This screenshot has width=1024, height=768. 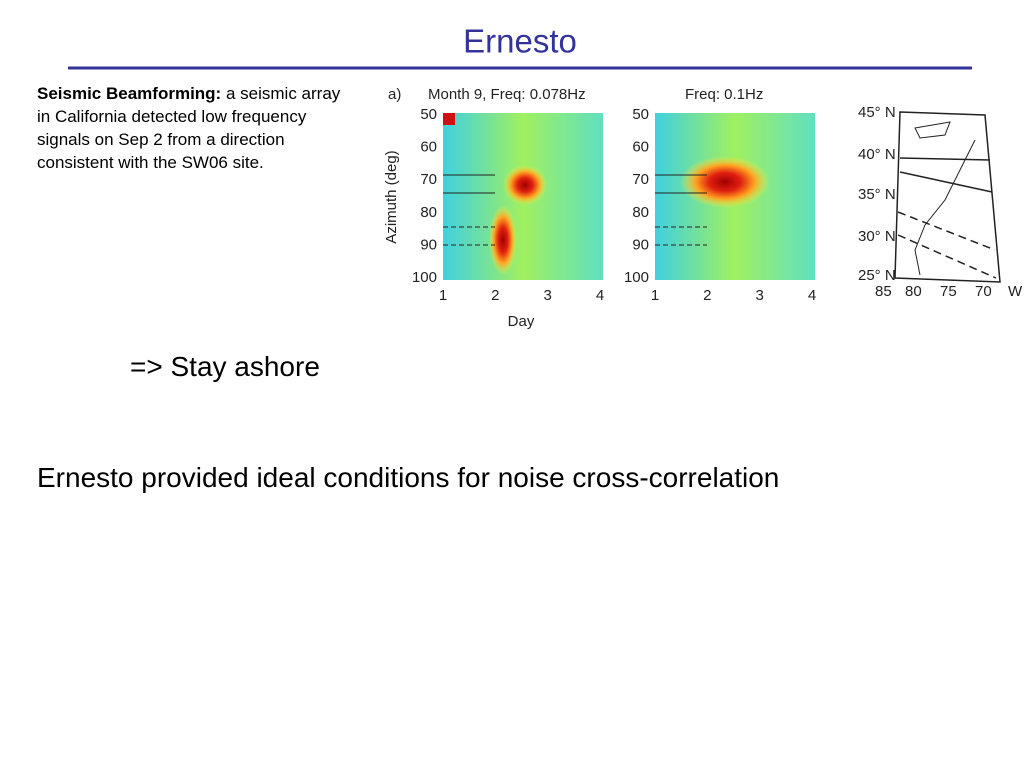 What do you see at coordinates (877, 275) in the screenshot?
I see `map-lat-label: 25° N` at bounding box center [877, 275].